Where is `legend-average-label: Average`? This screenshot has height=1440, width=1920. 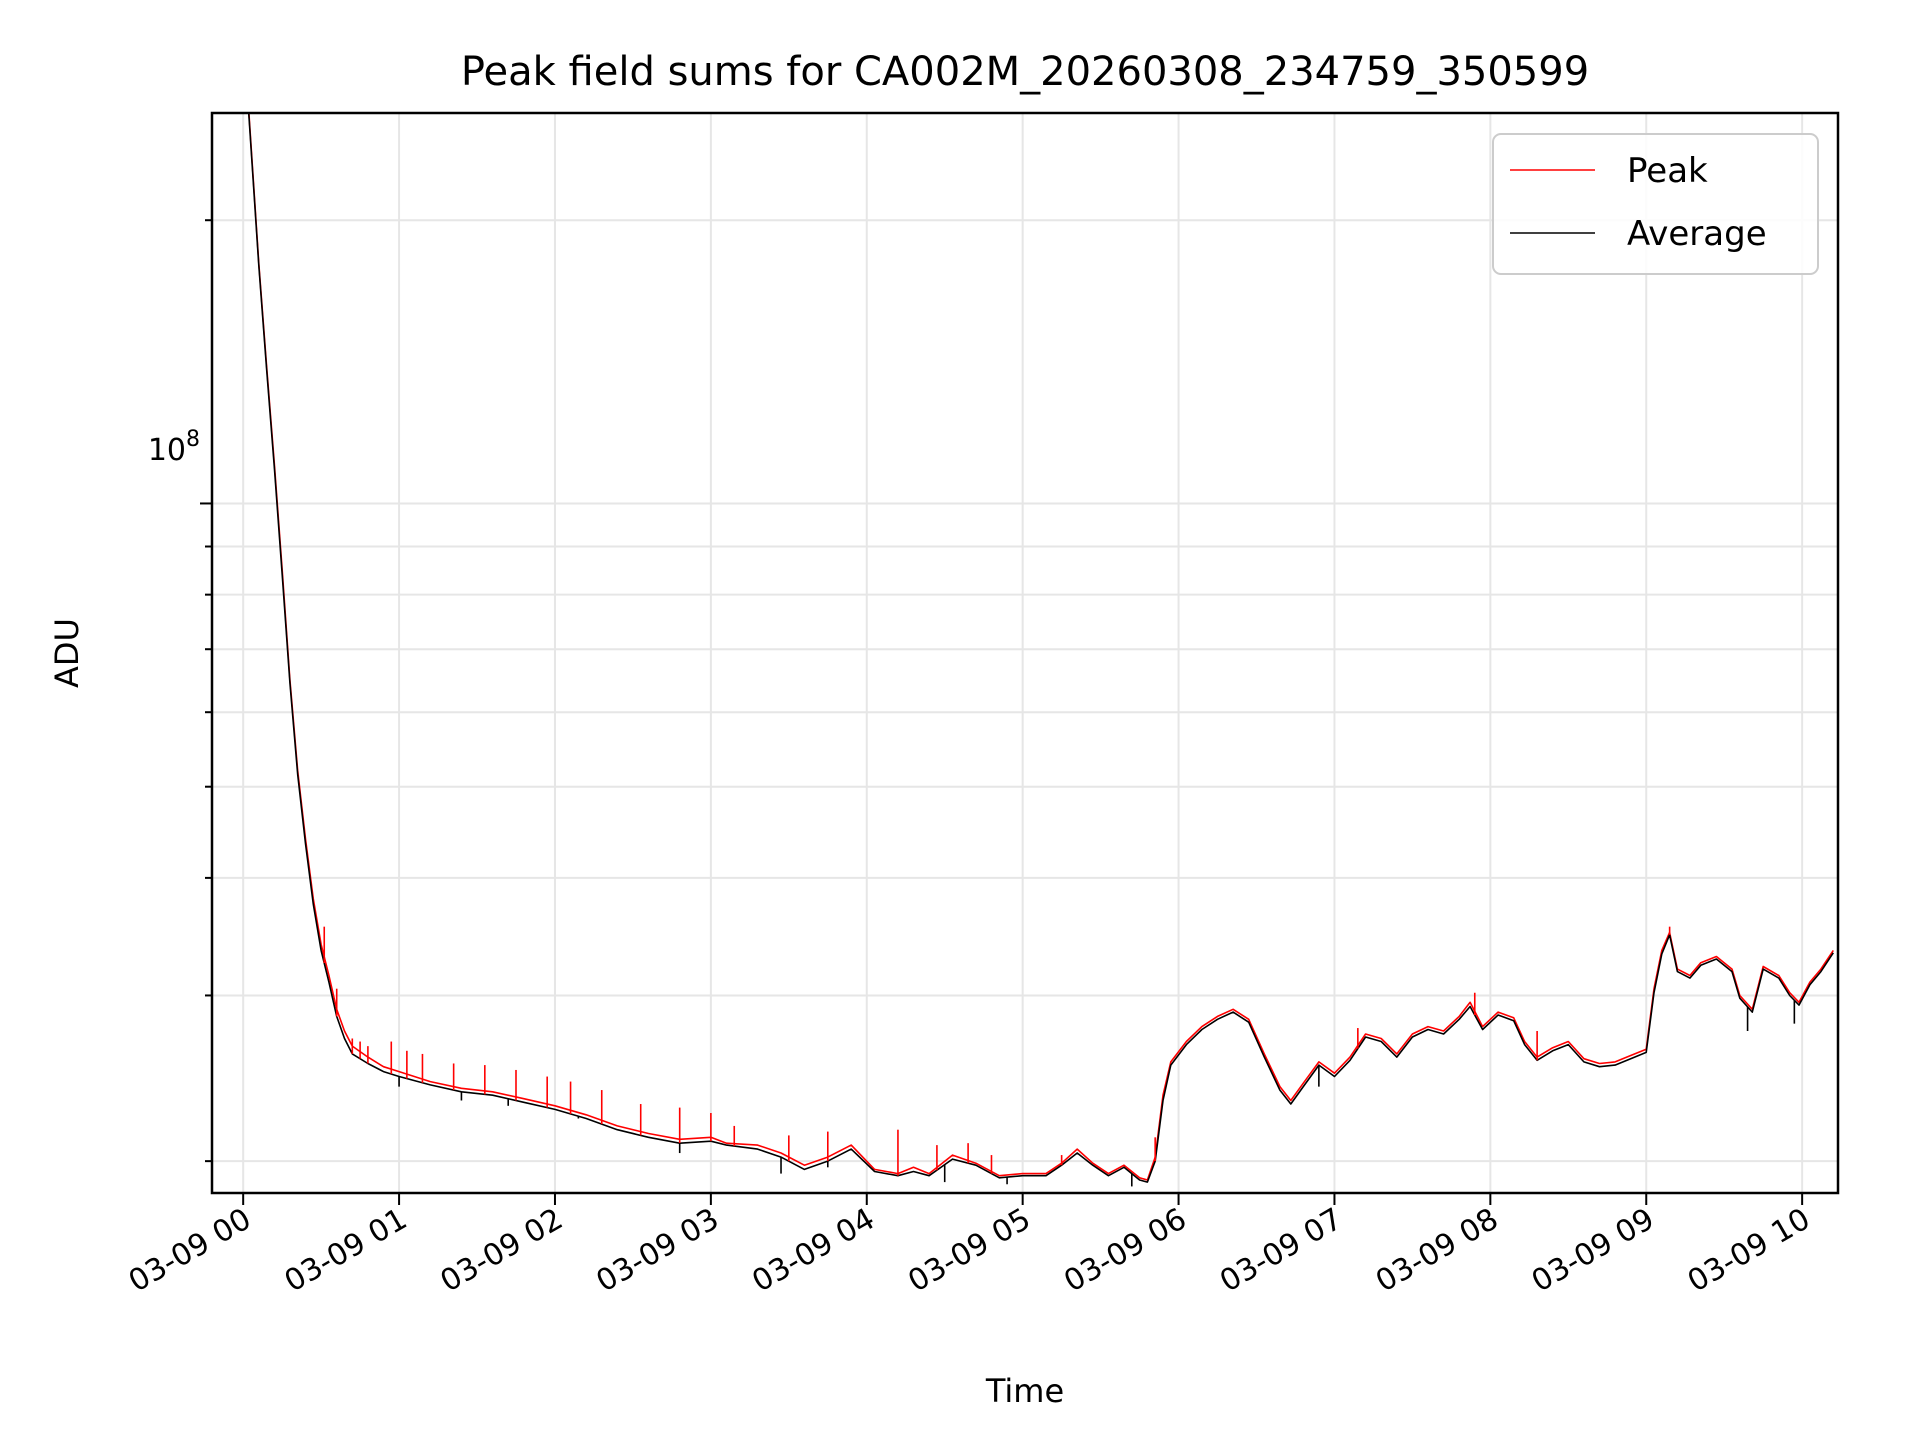
legend-average-label: Average is located at coordinates (1697, 234).